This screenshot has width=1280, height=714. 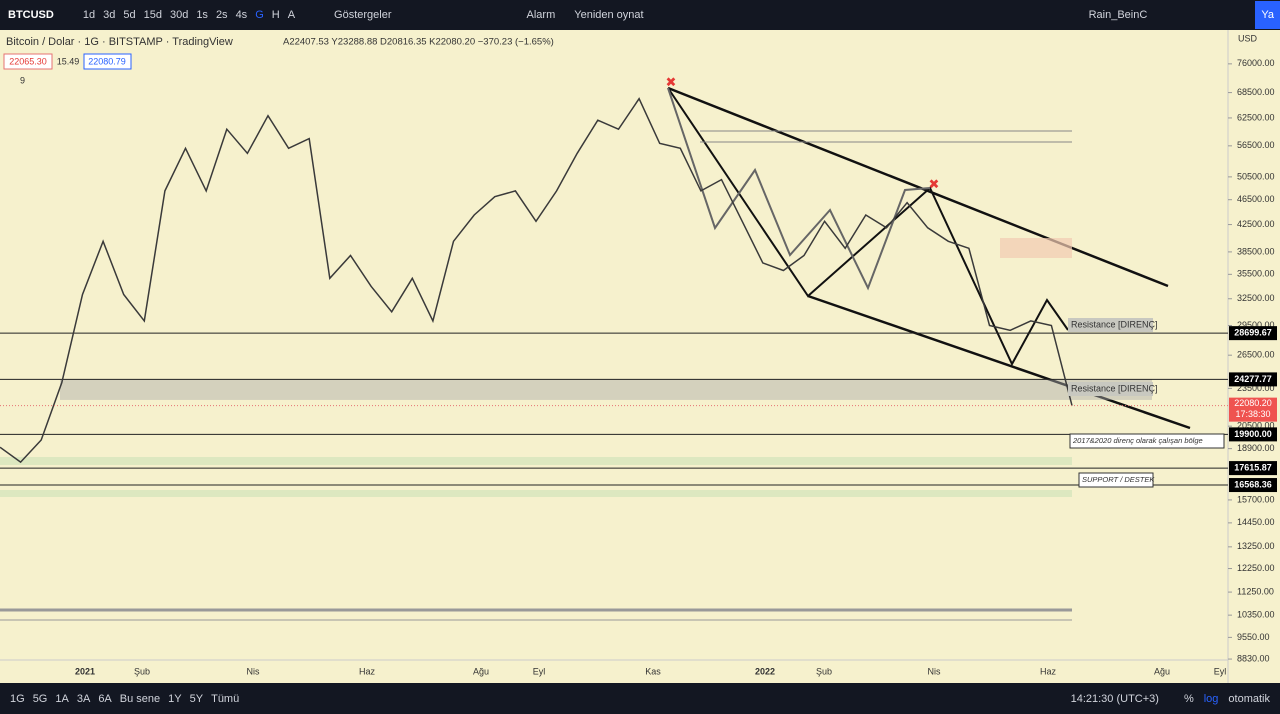 What do you see at coordinates (196, 698) in the screenshot?
I see `range: 5Y` at bounding box center [196, 698].